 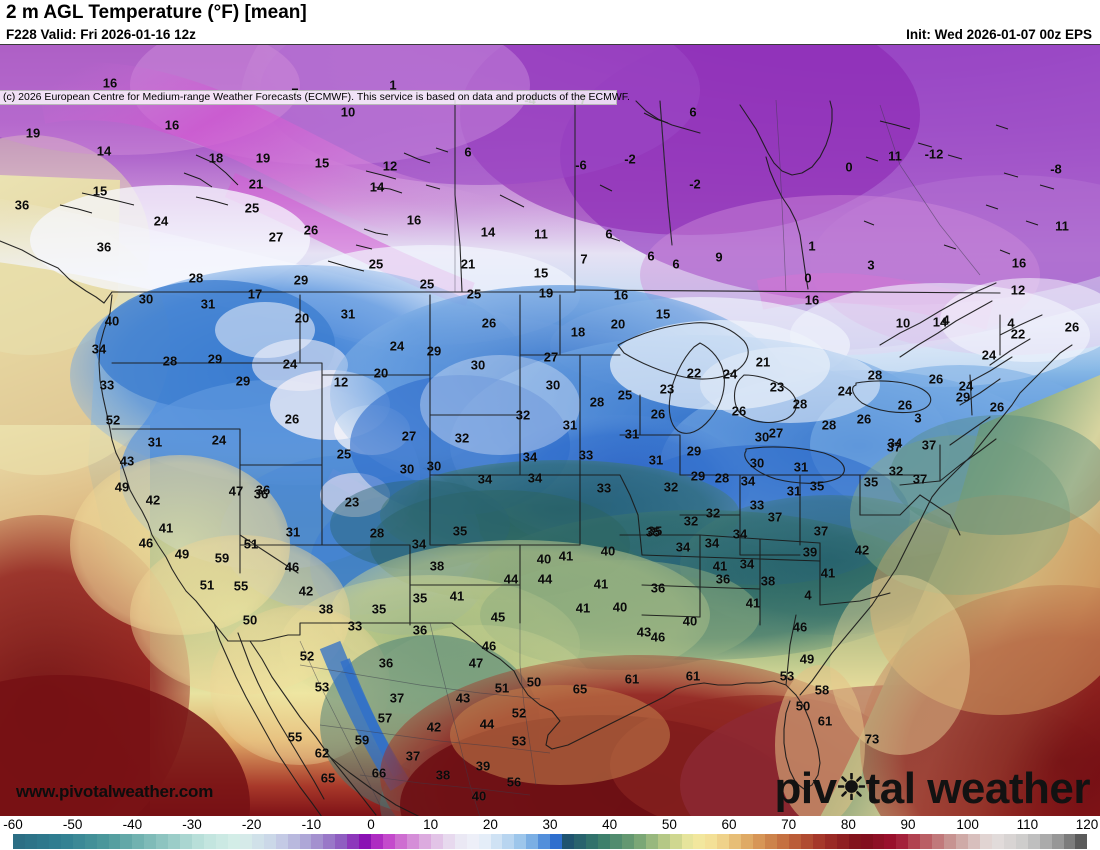 What do you see at coordinates (694, 373) in the screenshot?
I see `temperature-value-label: 22` at bounding box center [694, 373].